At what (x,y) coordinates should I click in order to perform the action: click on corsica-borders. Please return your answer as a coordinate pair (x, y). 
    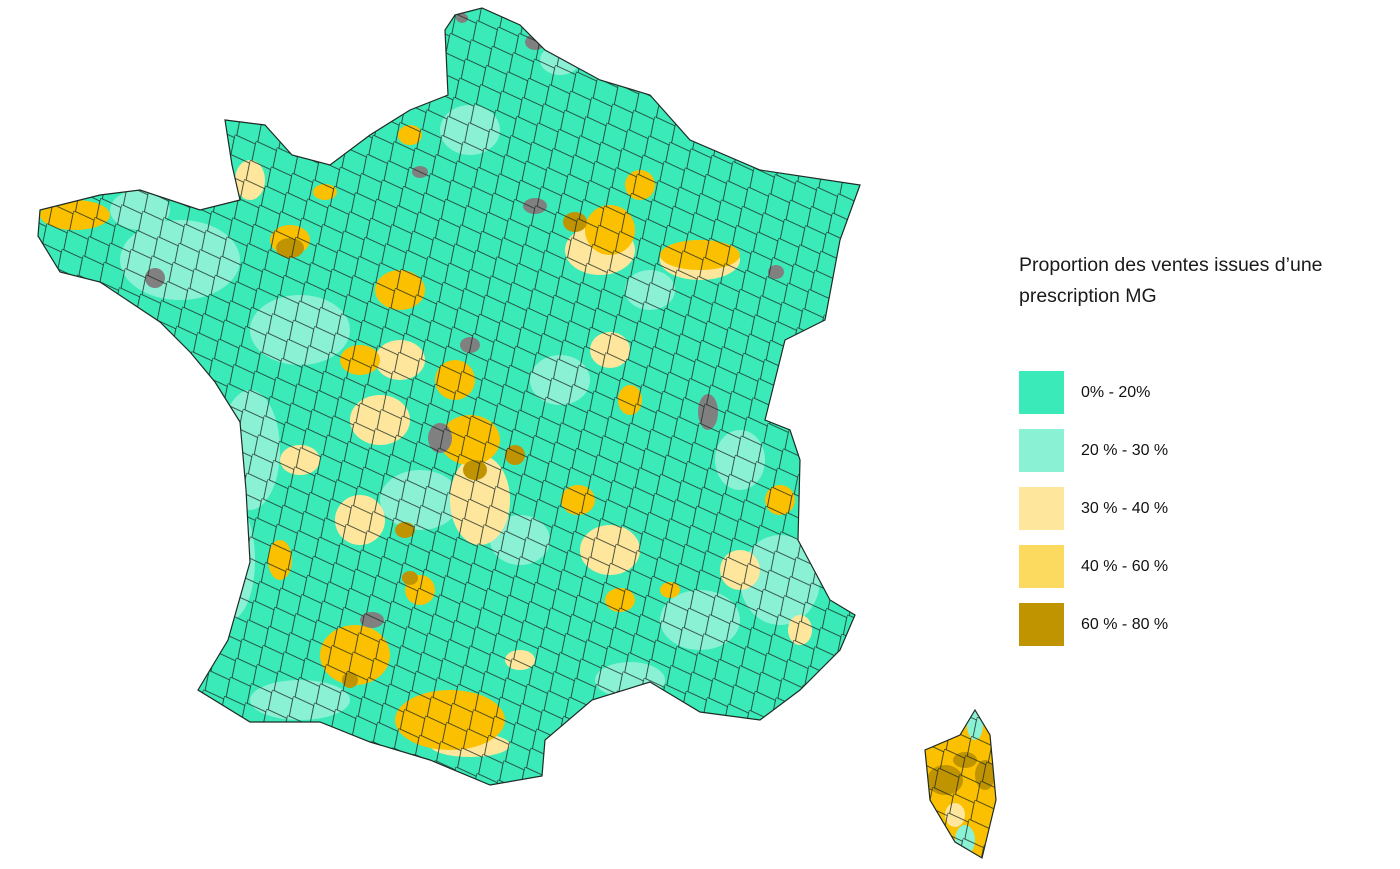
    Looking at the image, I should click on (960, 784).